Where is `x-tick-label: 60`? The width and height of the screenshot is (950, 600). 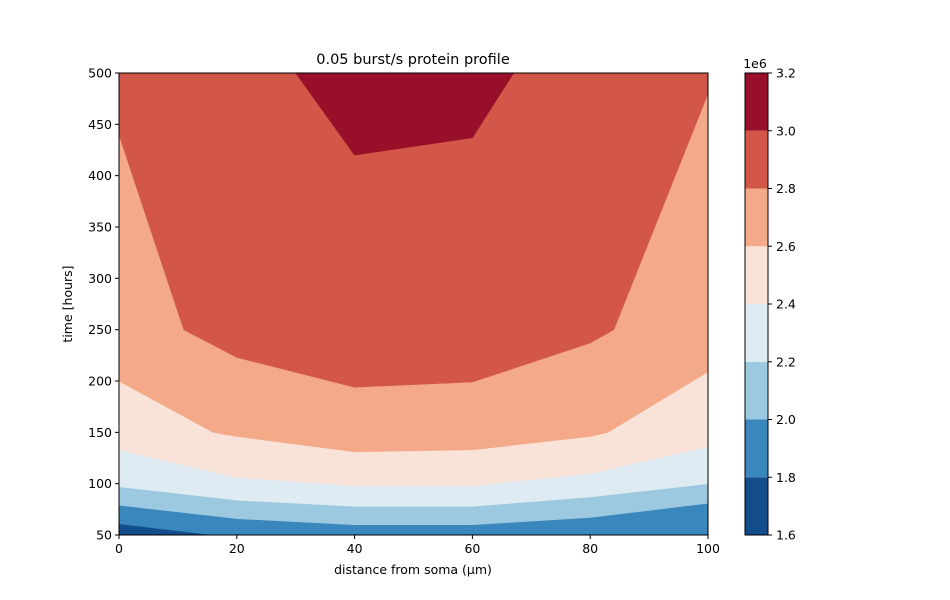
x-tick-label: 60 is located at coordinates (472, 548).